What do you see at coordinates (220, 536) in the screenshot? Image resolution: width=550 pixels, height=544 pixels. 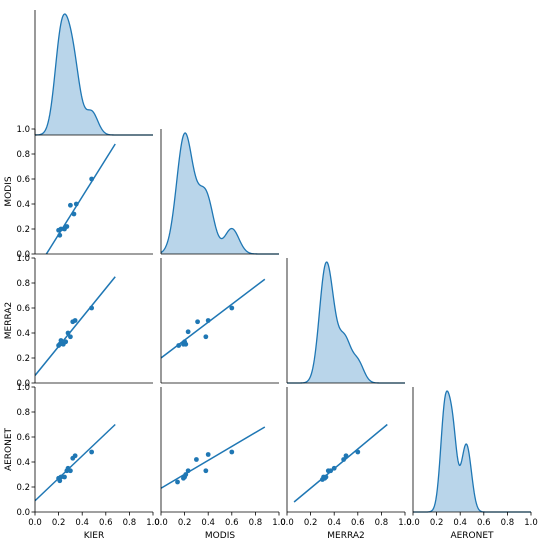 I see `x-axis-label-modis: MODIS` at bounding box center [220, 536].